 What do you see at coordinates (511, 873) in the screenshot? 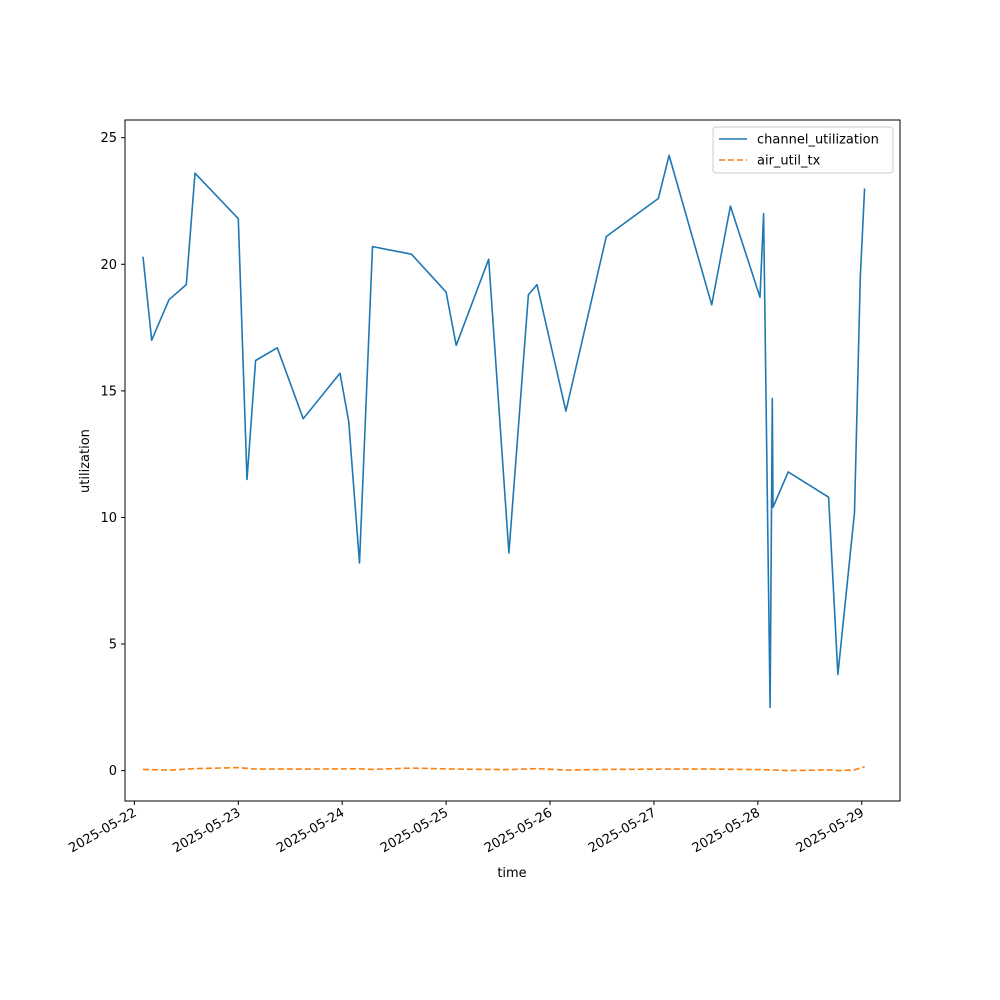
I see `x-axis-label: time` at bounding box center [511, 873].